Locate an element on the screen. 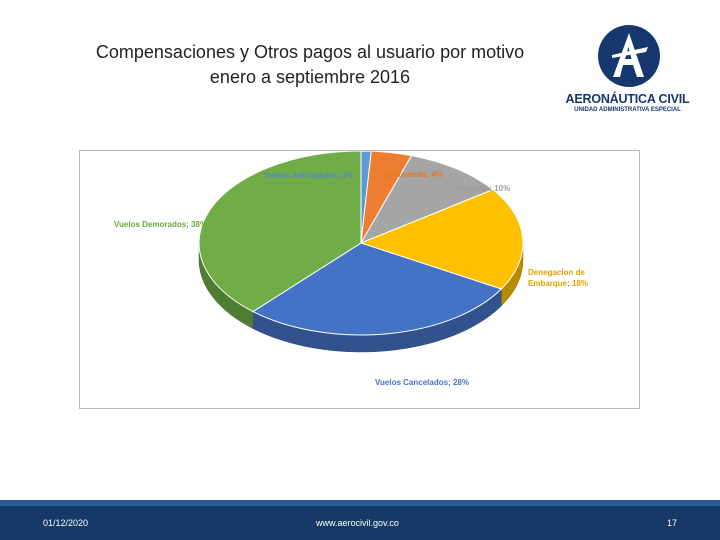 This screenshot has height=540, width=720. pie-slice-vuelos-cancelados is located at coordinates (377, 289).